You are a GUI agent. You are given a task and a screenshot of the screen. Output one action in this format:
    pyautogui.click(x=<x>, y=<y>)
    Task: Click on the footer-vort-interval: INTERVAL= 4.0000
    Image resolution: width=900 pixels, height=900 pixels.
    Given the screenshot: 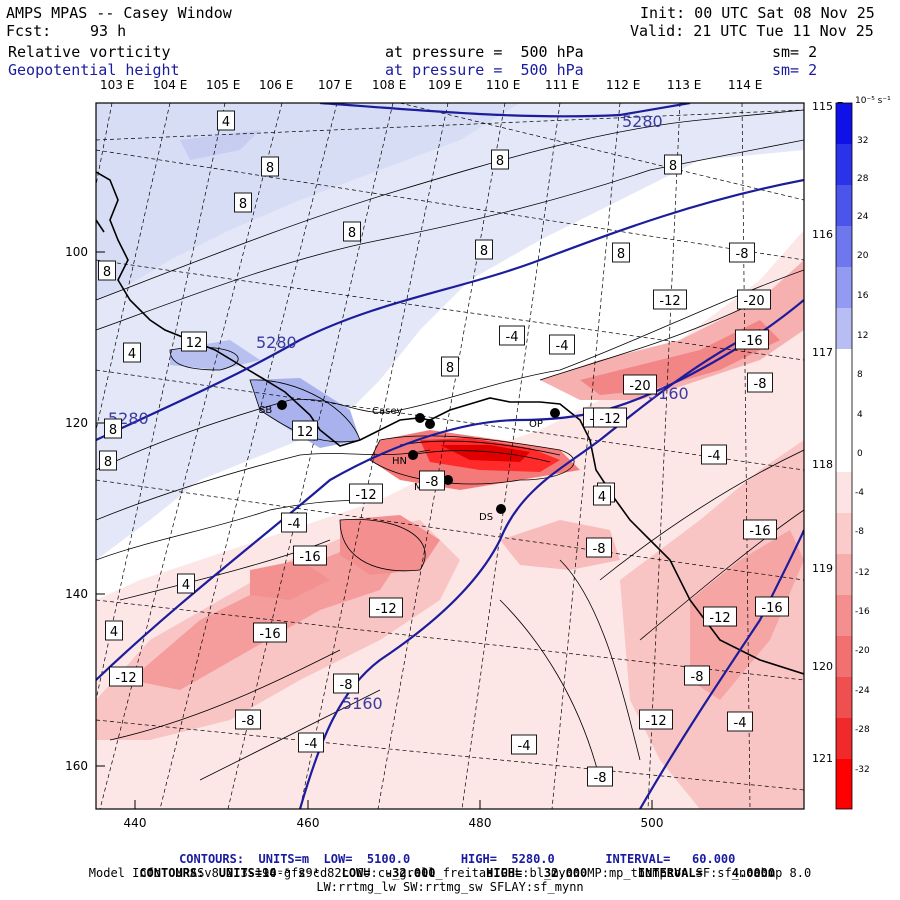 What is the action you would take?
    pyautogui.click(x=706, y=873)
    